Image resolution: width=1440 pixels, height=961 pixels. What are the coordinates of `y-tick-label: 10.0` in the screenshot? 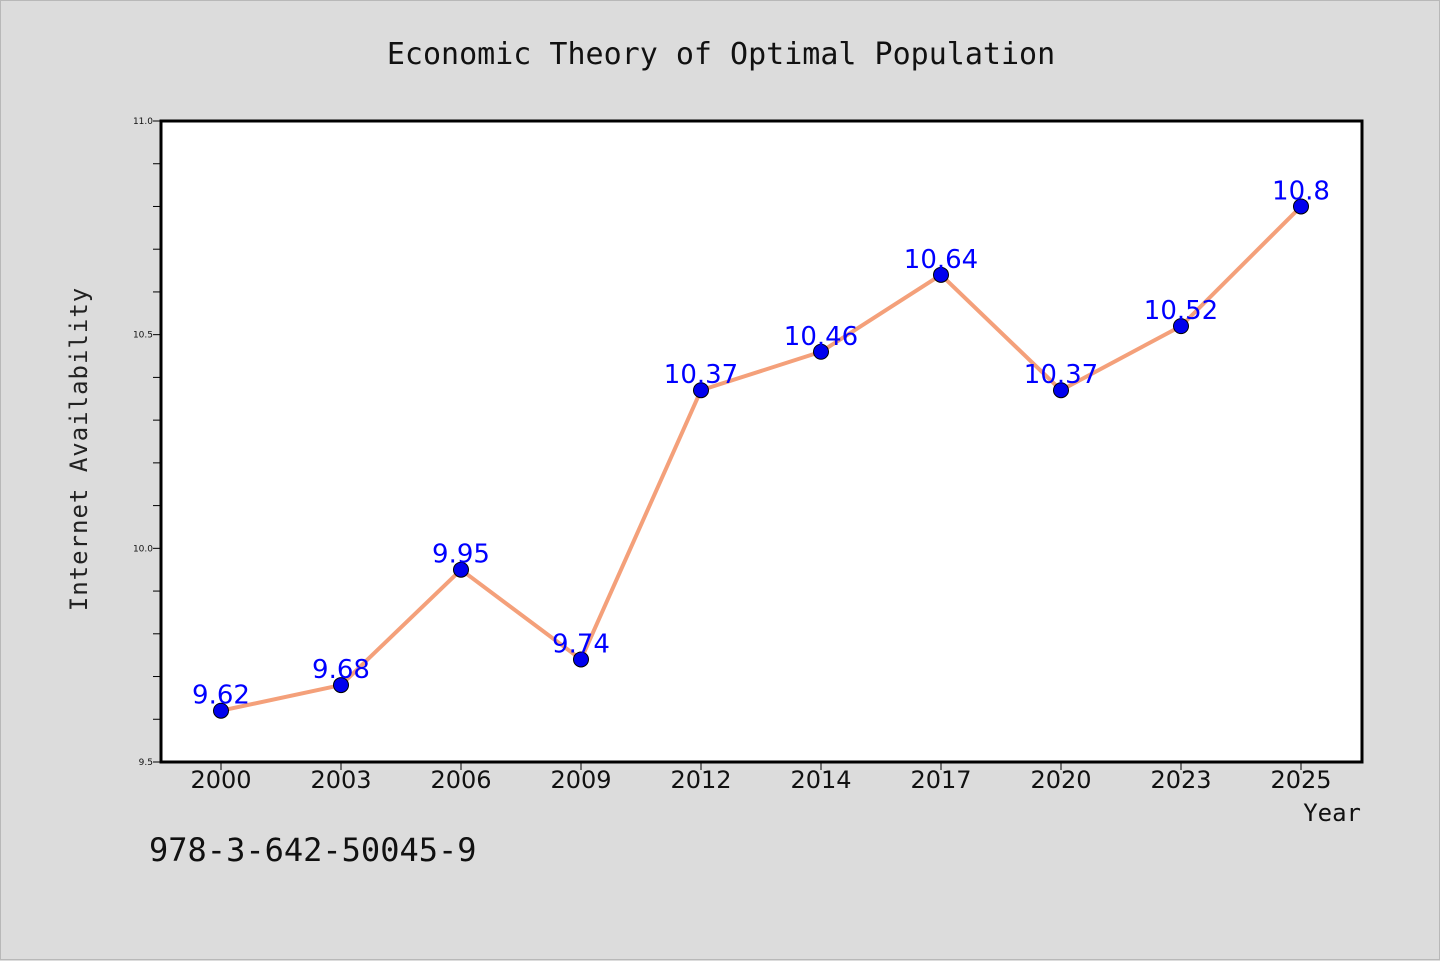 It's located at (143, 549).